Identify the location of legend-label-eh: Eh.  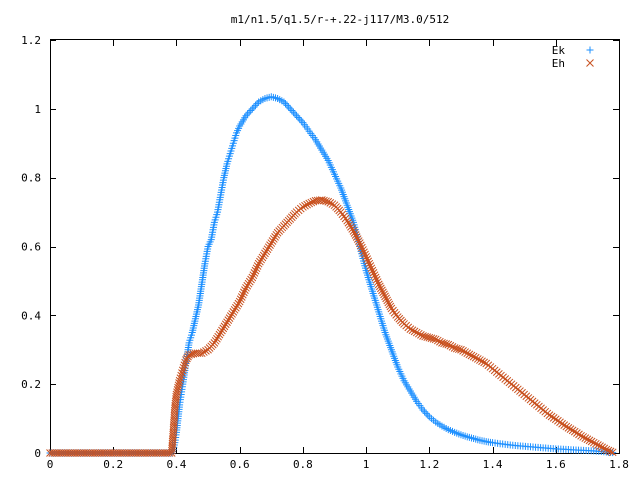
(558, 63).